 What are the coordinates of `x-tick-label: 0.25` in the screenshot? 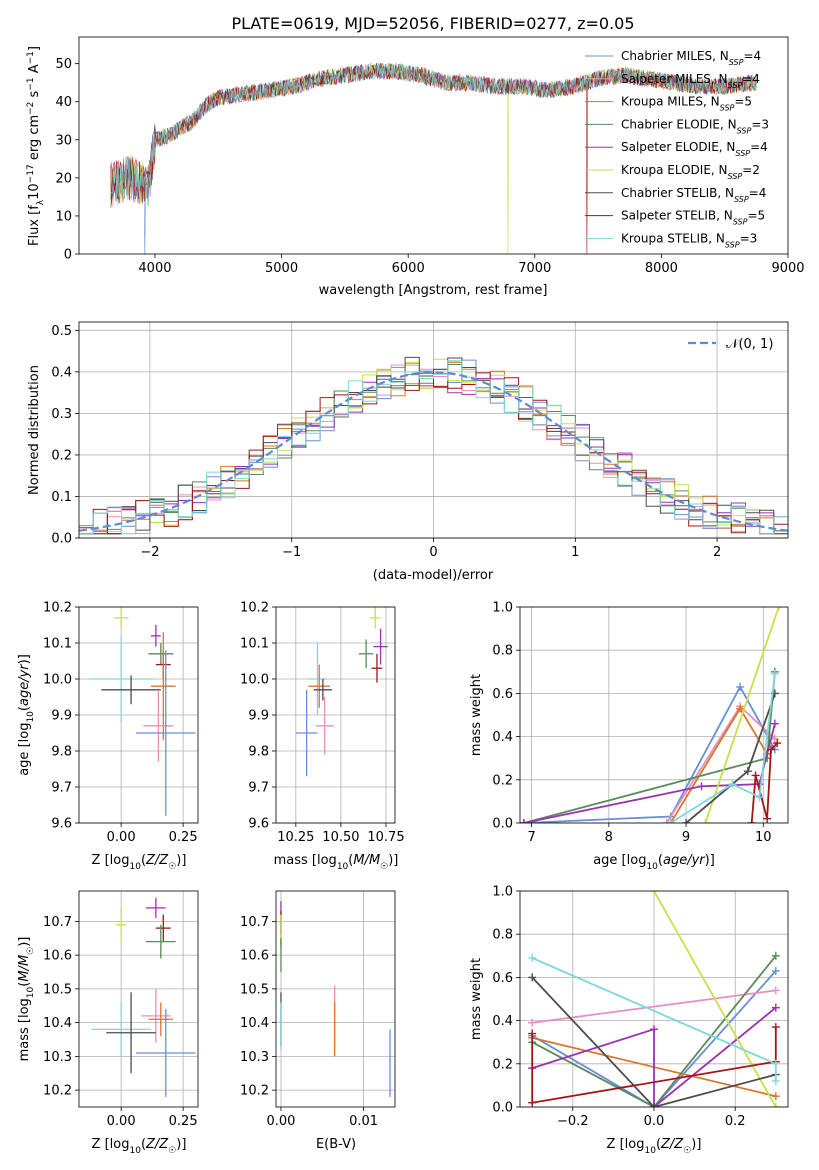 It's located at (183, 1121).